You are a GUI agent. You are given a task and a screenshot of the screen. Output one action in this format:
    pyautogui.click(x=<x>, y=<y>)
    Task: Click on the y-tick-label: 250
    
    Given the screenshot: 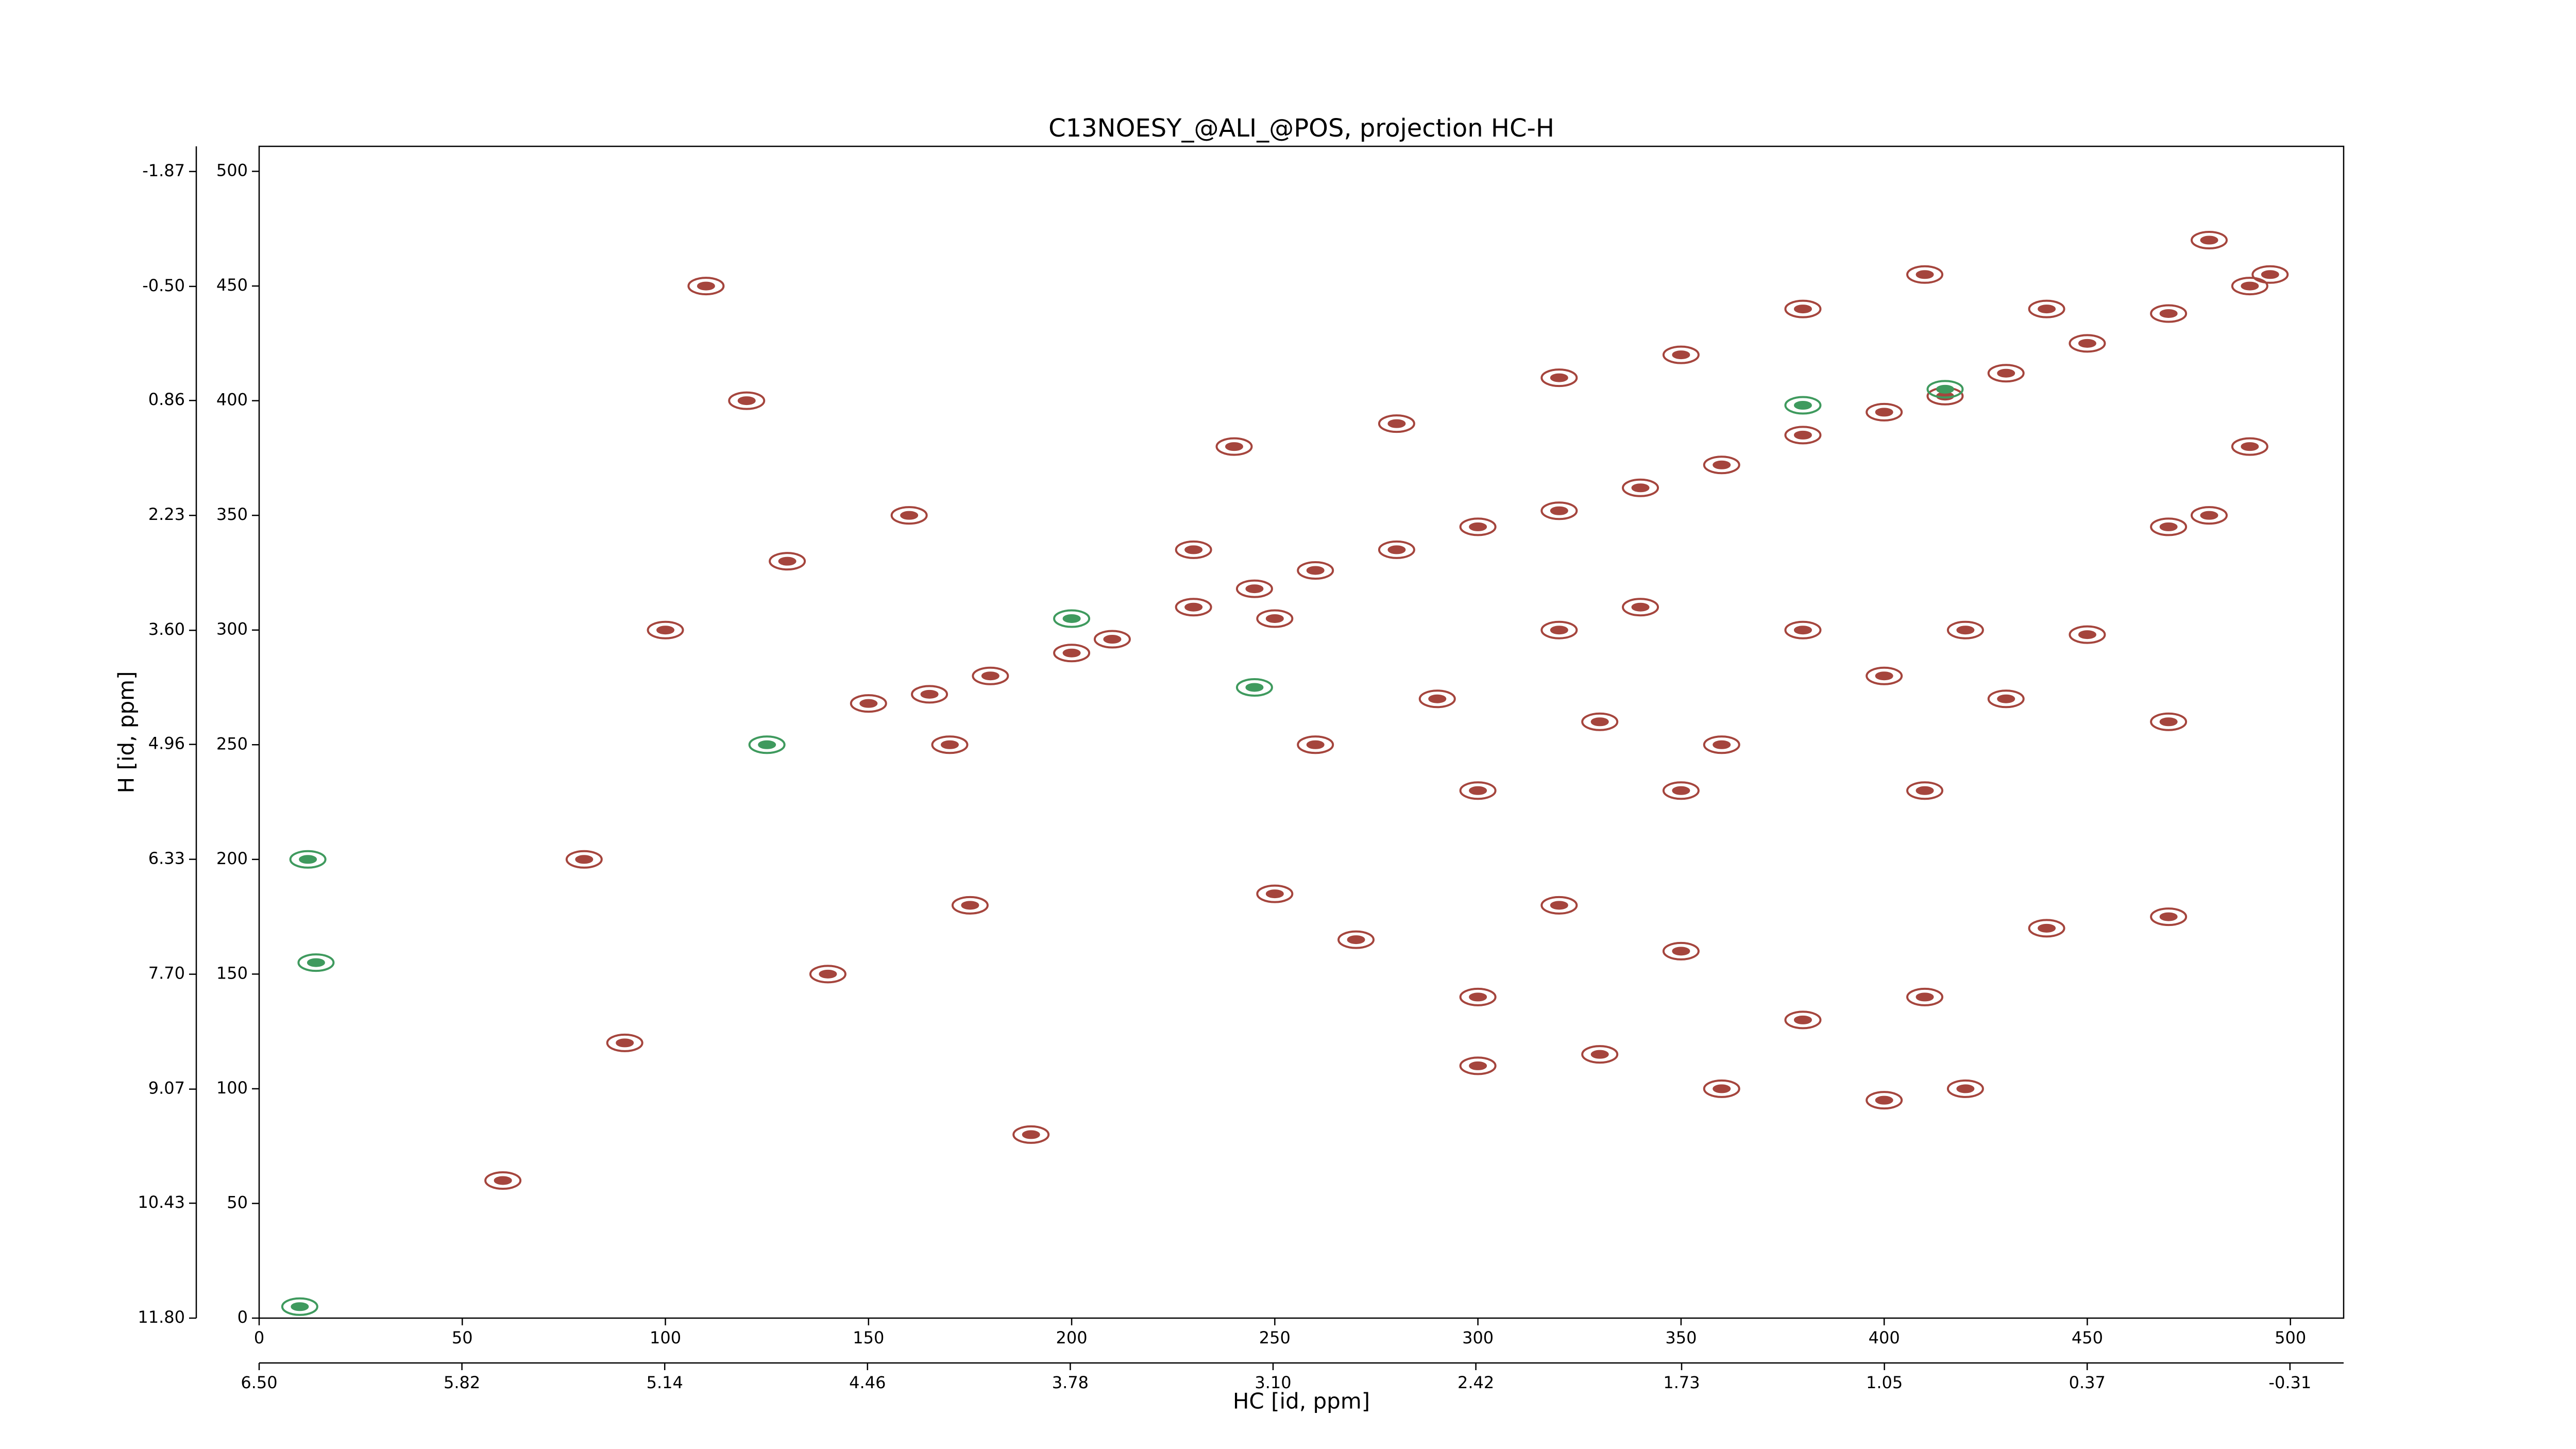 What is the action you would take?
    pyautogui.click(x=232, y=743)
    